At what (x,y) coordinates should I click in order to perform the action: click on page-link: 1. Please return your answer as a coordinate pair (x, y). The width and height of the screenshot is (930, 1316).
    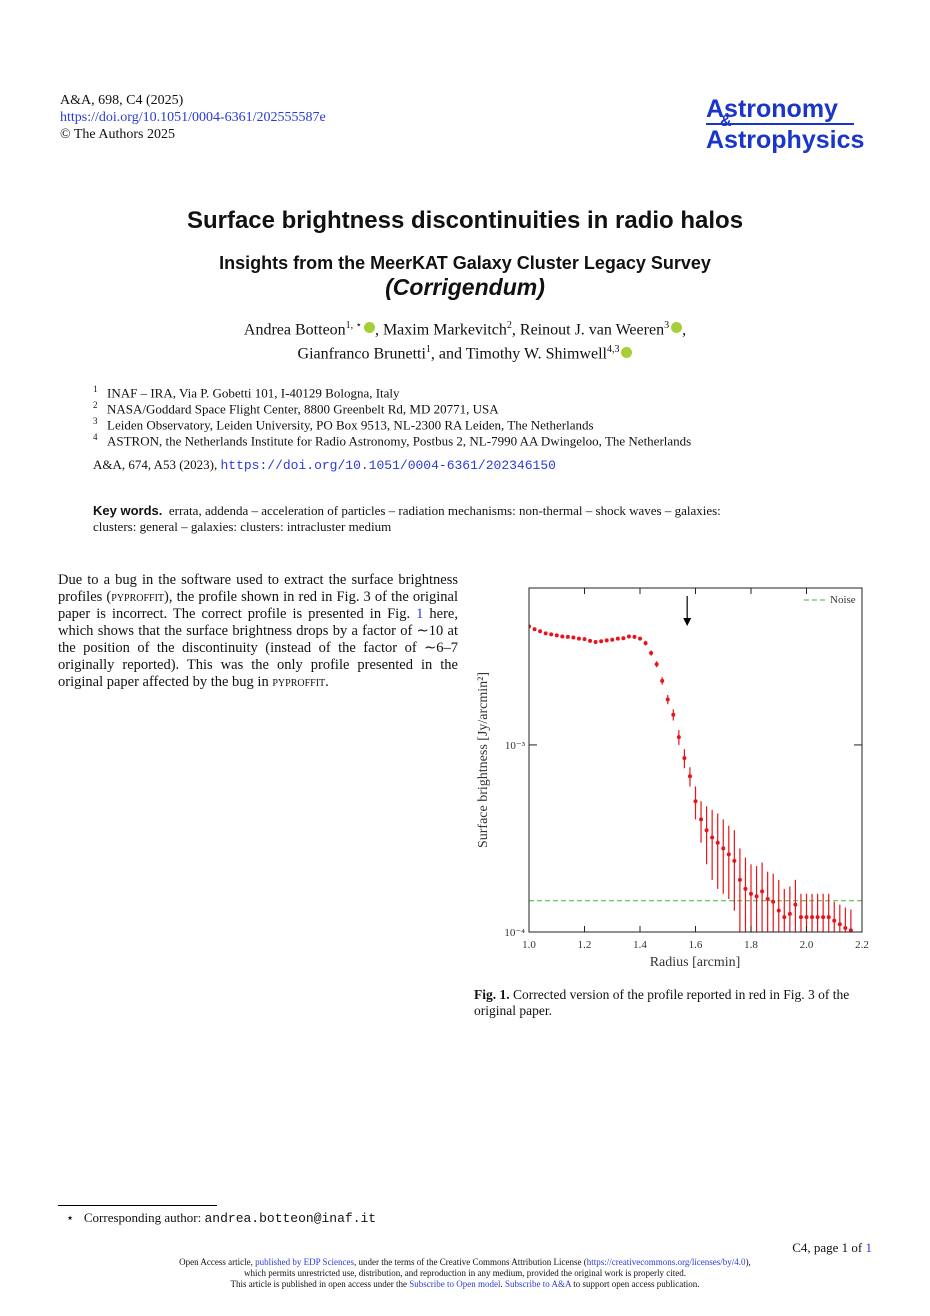
    Looking at the image, I should click on (869, 1247).